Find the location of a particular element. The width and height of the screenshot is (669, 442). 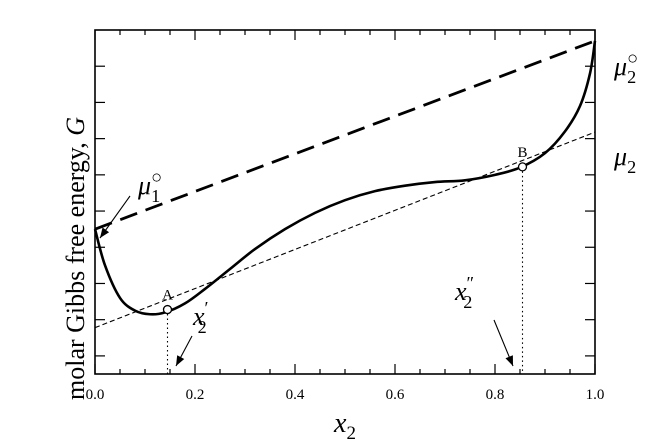

x-tick-label: 1.0 is located at coordinates (595, 395).